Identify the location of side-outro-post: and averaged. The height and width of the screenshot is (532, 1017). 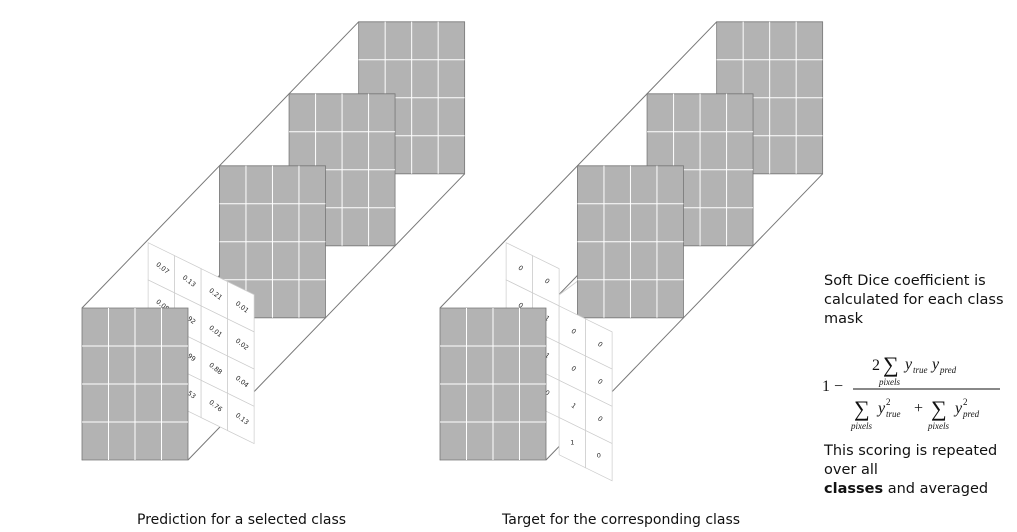
(938, 489).